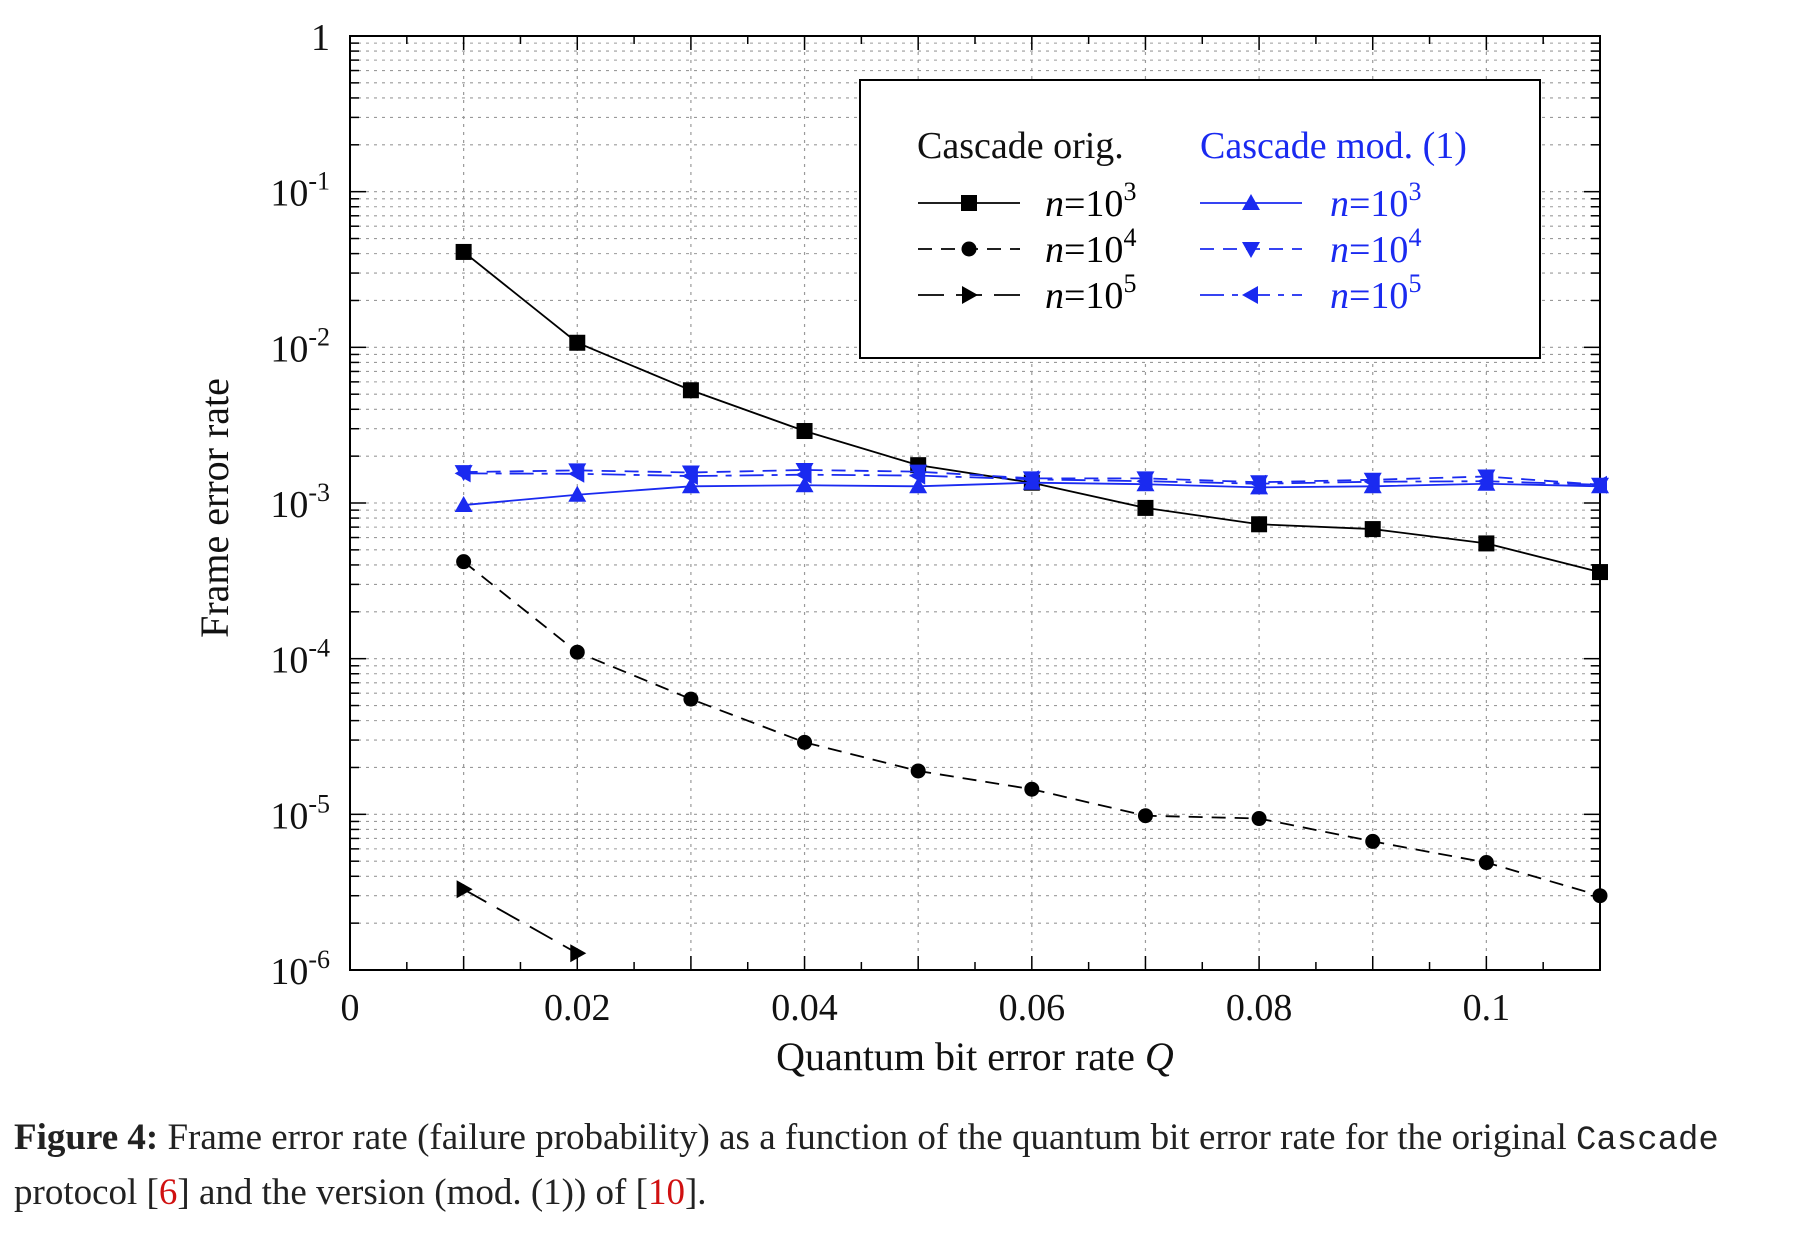 The width and height of the screenshot is (1818, 1236). Describe the element at coordinates (1032, 1008) in the screenshot. I see `x-tick-label: 0.06` at that location.